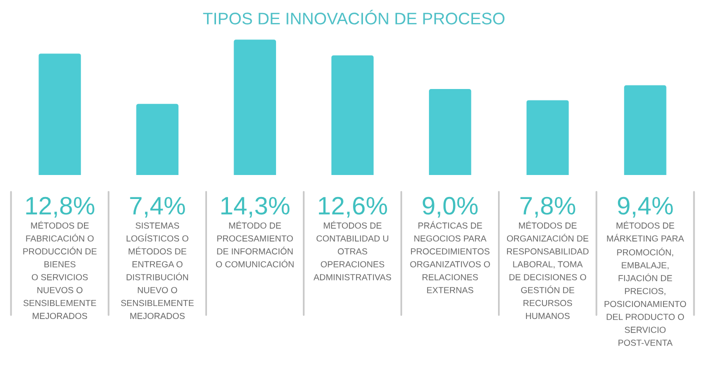  Describe the element at coordinates (645, 207) in the screenshot. I see `data-label: 9,4%` at that location.